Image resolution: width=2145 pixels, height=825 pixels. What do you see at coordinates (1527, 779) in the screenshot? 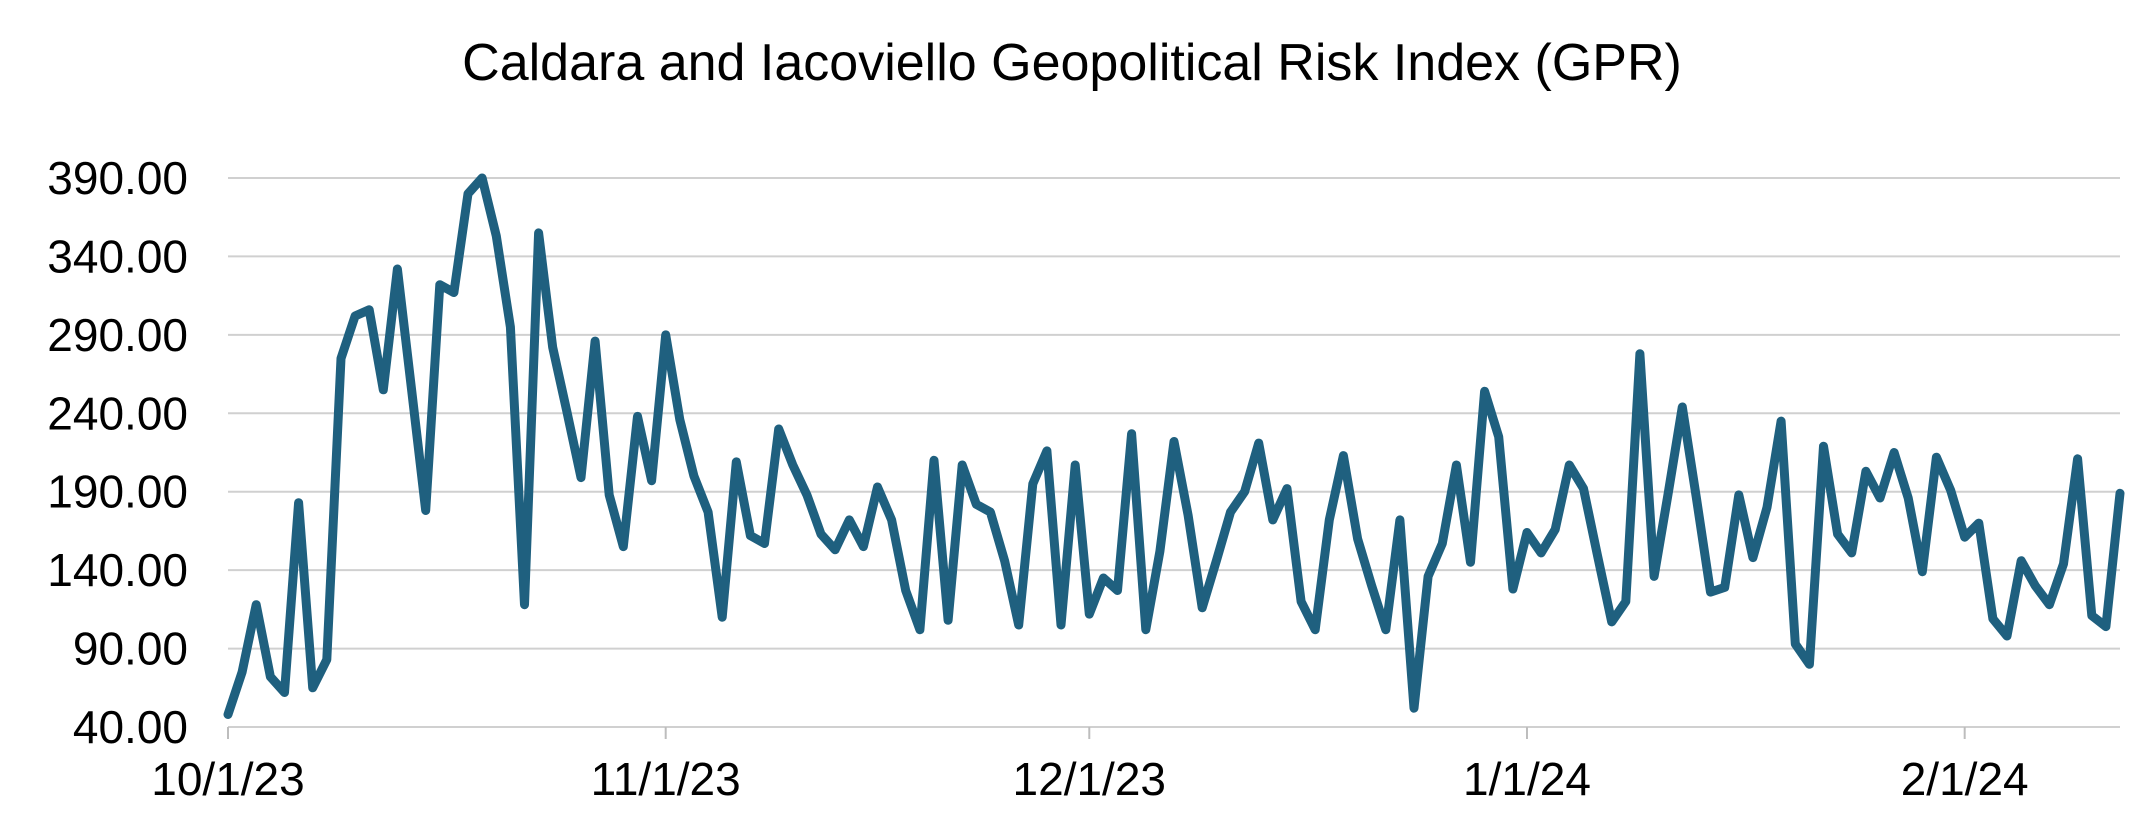
I see `x-tick-label: 1/1/24` at bounding box center [1527, 779].